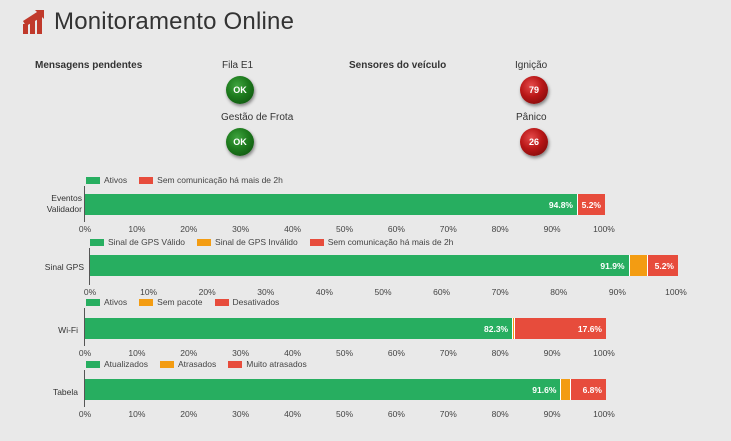 The image size is (731, 441). Describe the element at coordinates (560, 204) in the screenshot. I see `bar-segment-label: 94.8%` at that location.